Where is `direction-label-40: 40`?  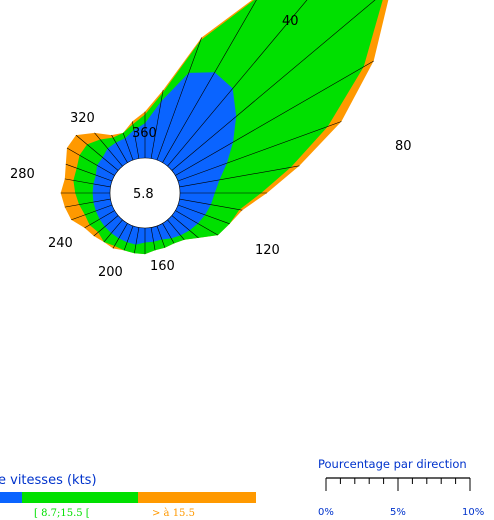
direction-label-40: 40 is located at coordinates (290, 21).